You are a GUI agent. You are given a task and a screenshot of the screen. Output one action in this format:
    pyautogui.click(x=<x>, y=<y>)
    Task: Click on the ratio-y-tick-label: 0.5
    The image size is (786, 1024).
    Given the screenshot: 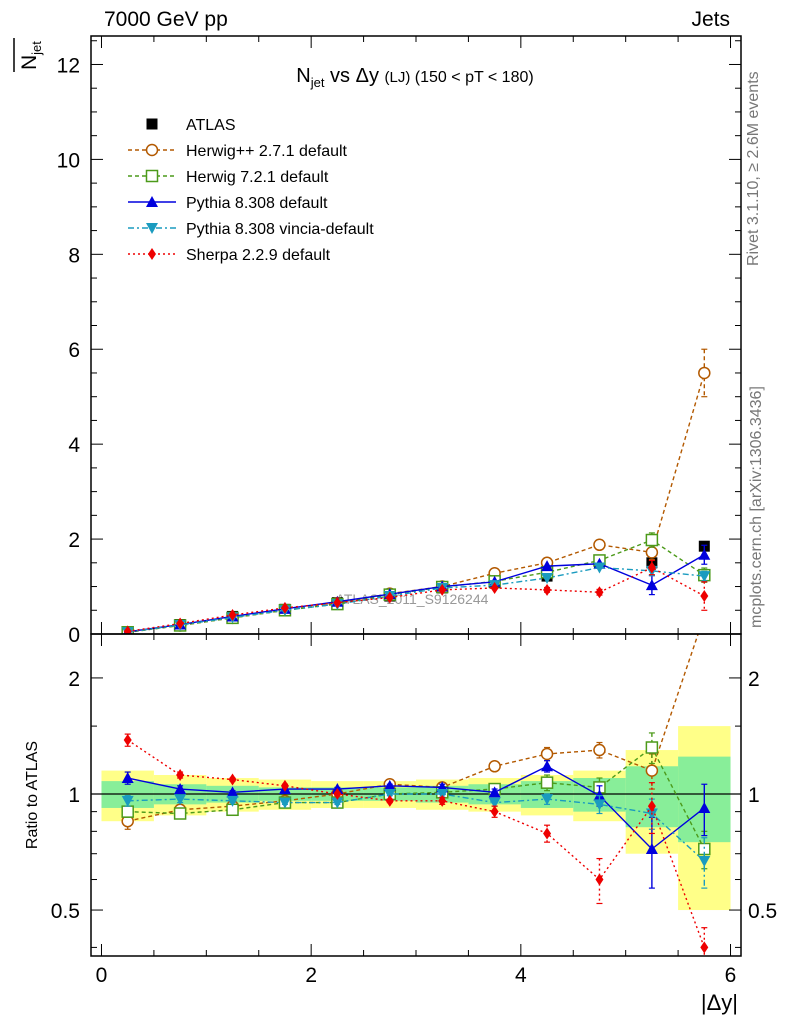 What is the action you would take?
    pyautogui.click(x=65, y=911)
    